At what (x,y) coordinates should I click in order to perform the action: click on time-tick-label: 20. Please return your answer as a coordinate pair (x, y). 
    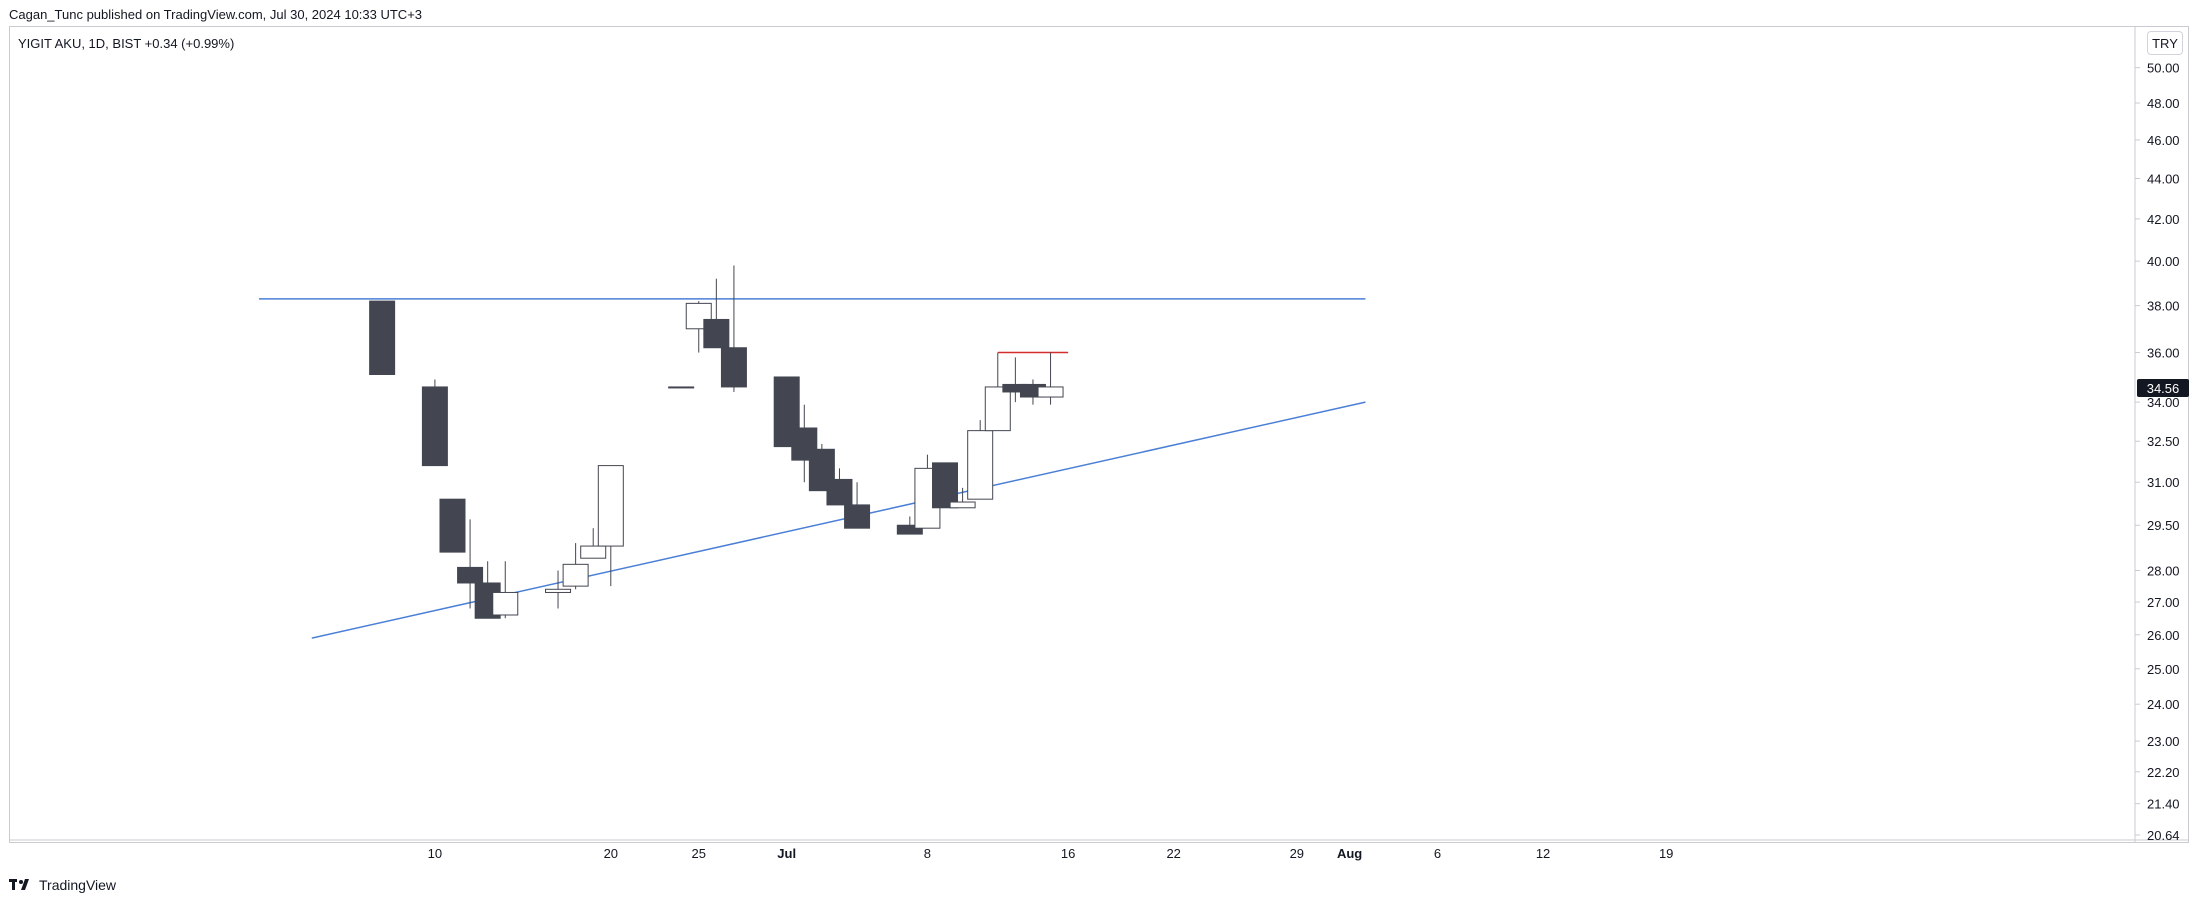
    Looking at the image, I should click on (611, 853).